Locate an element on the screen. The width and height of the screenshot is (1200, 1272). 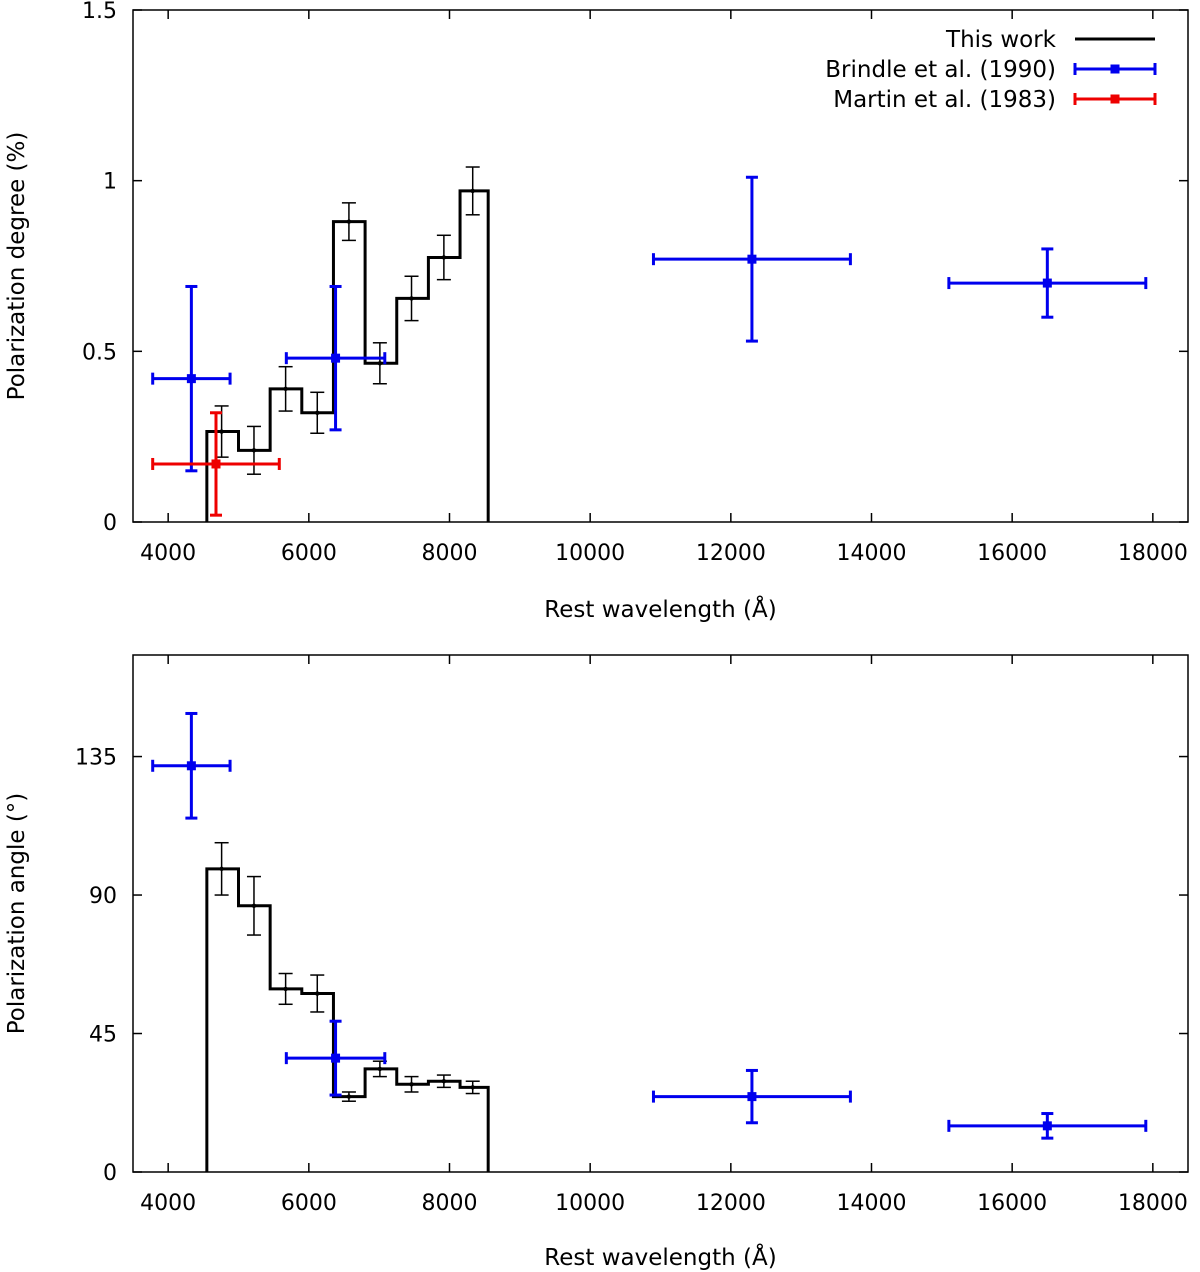
legend-label-brindle: Brindle et al. (1990) is located at coordinates (940, 70).